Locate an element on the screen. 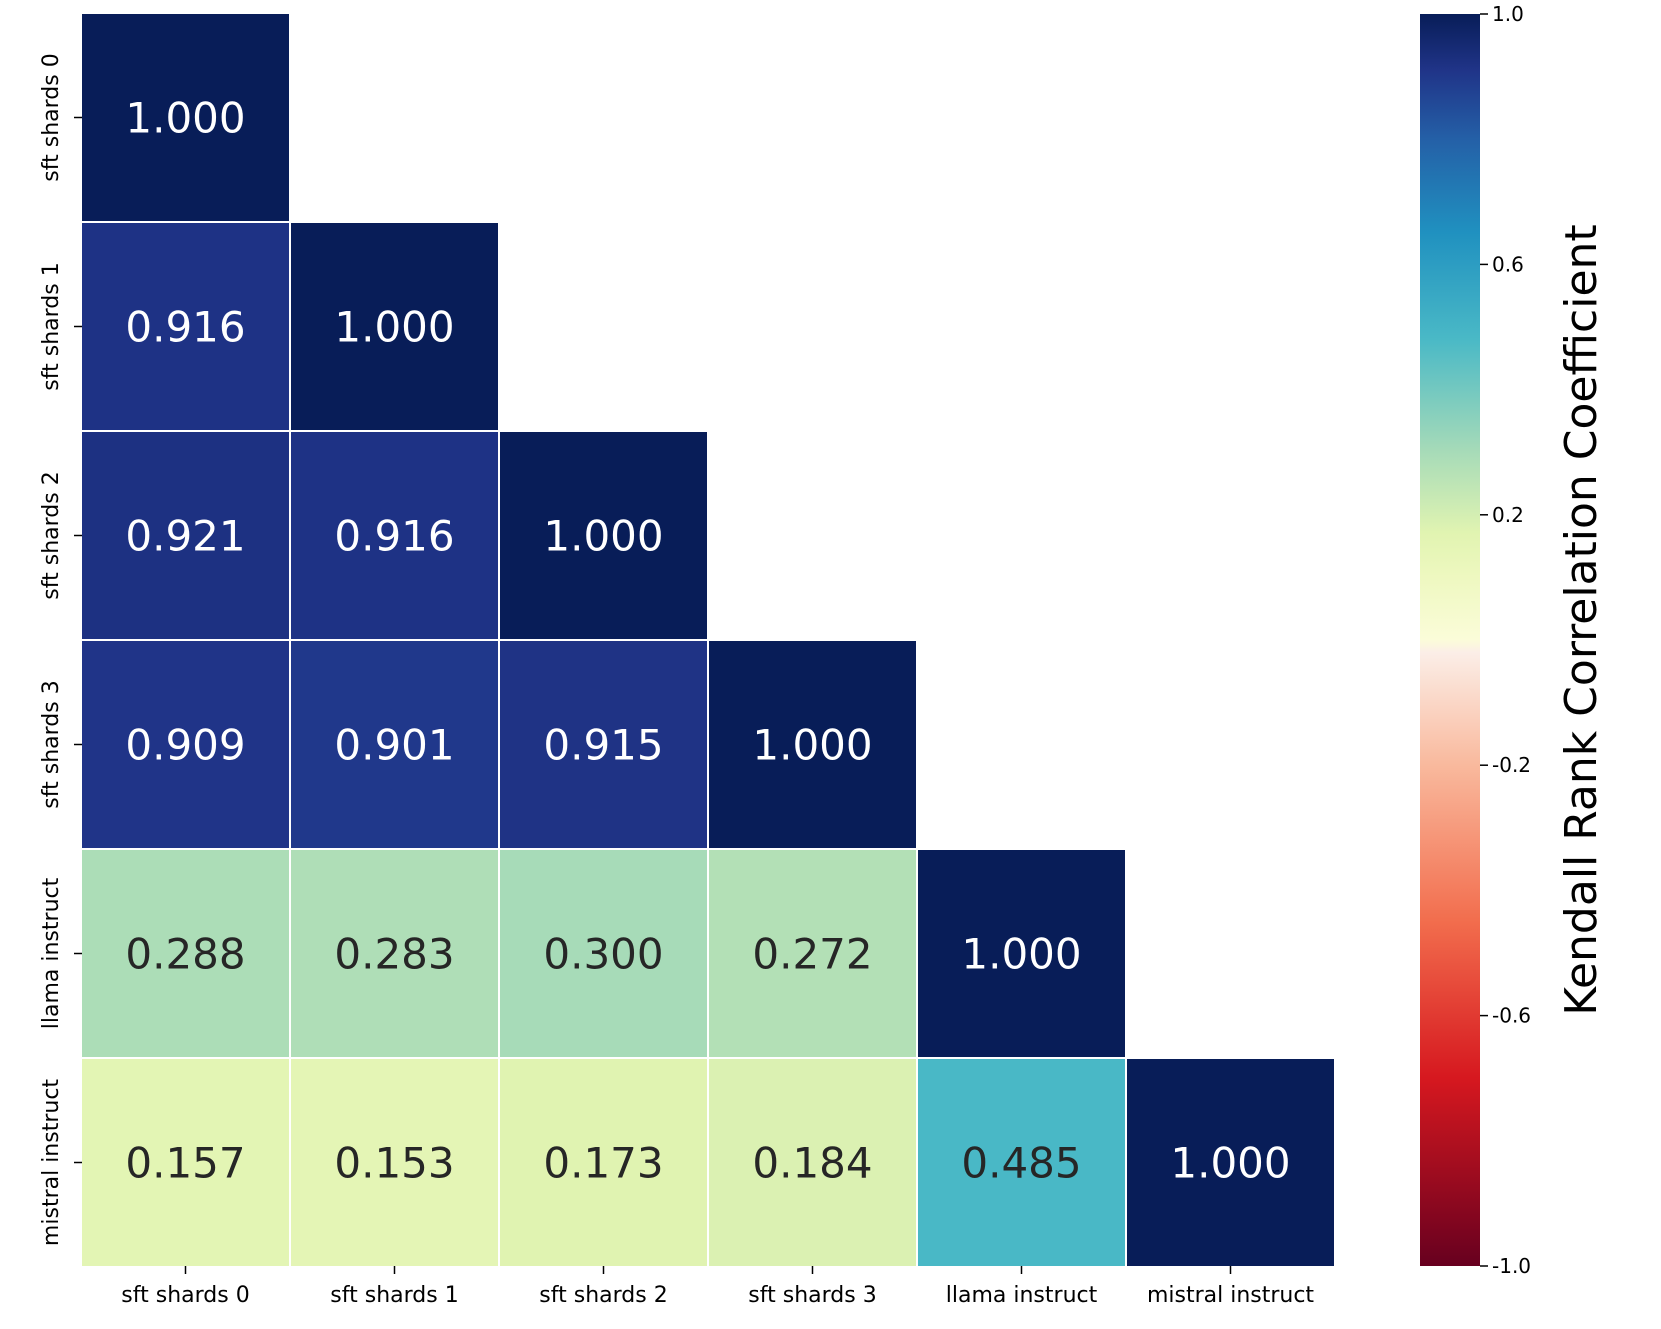 The image size is (1661, 1329). y-tick-label: sft shards 1 is located at coordinates (51, 326).